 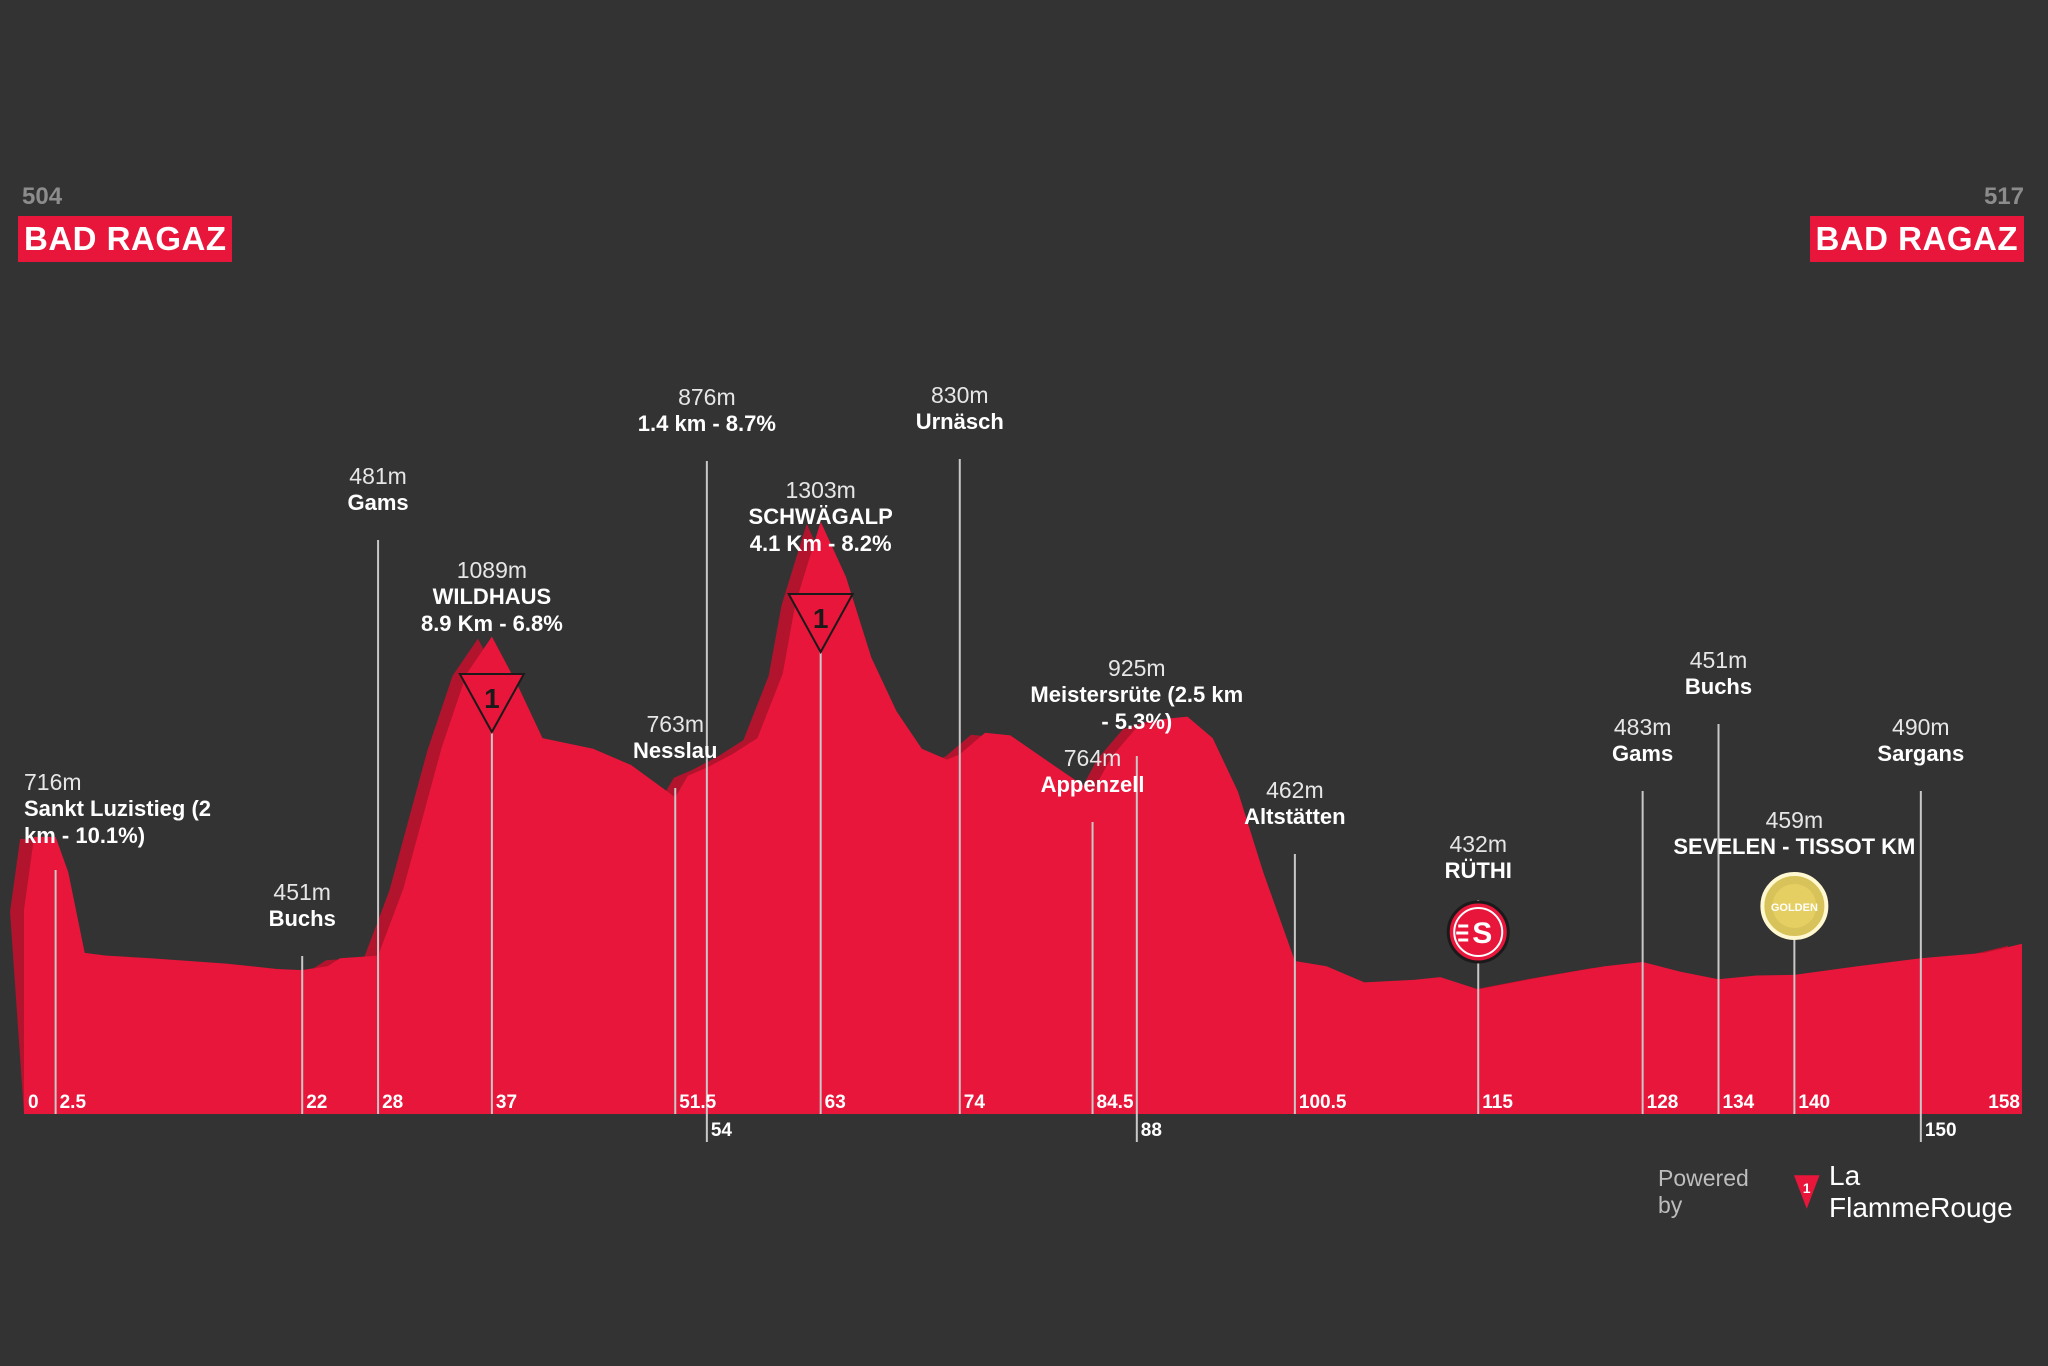 I want to click on waypoint-elevation-label: 481m, so click(x=378, y=476).